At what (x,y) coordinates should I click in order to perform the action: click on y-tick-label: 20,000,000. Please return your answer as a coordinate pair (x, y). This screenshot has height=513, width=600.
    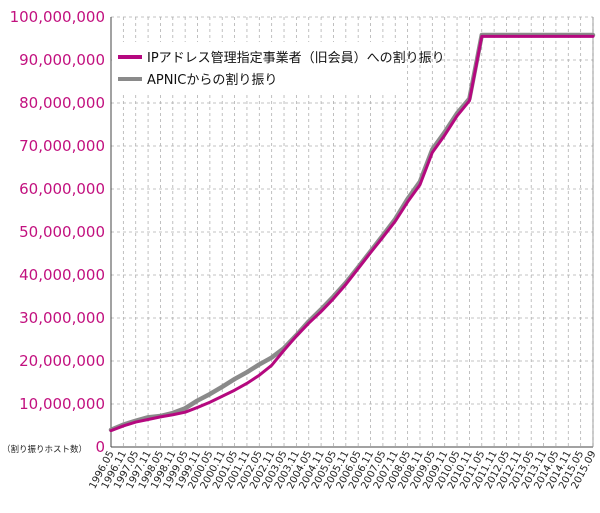
    Looking at the image, I should click on (62, 361).